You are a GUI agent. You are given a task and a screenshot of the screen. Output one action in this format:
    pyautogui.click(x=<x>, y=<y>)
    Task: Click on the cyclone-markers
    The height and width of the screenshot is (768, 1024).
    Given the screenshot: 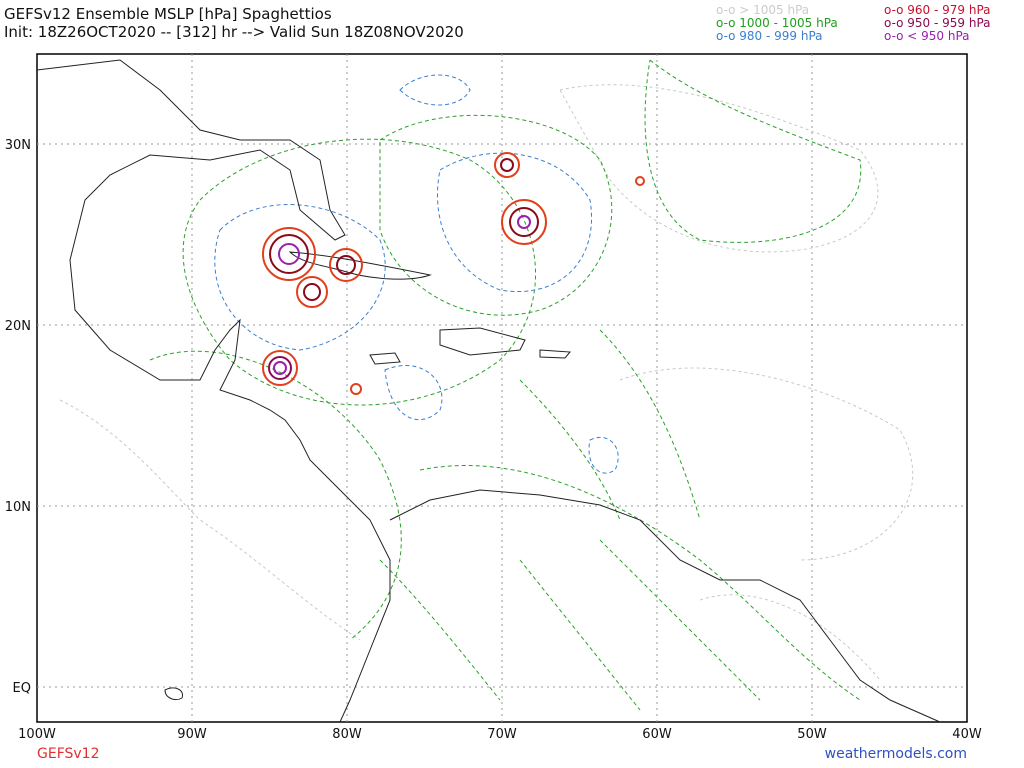 What is the action you would take?
    pyautogui.click(x=453, y=273)
    